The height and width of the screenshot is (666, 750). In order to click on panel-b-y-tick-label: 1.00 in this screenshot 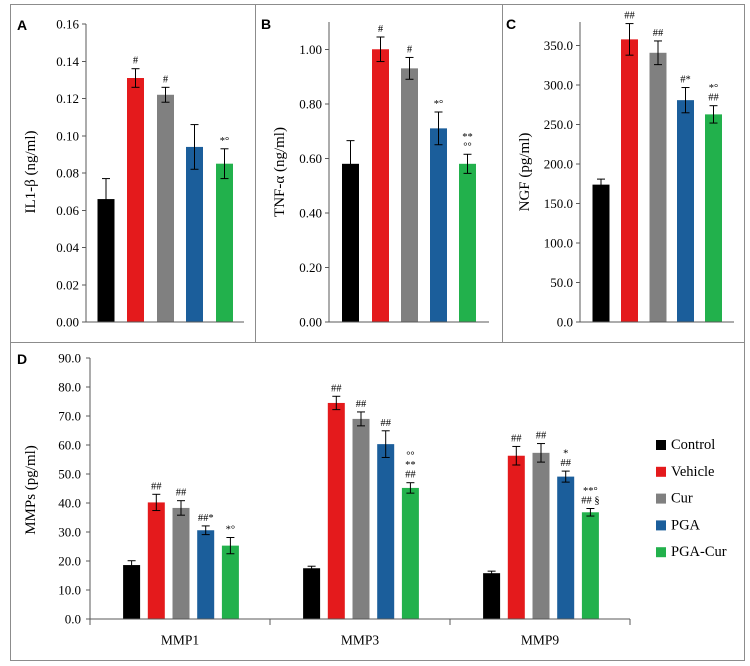, I will do `click(310, 49)`.